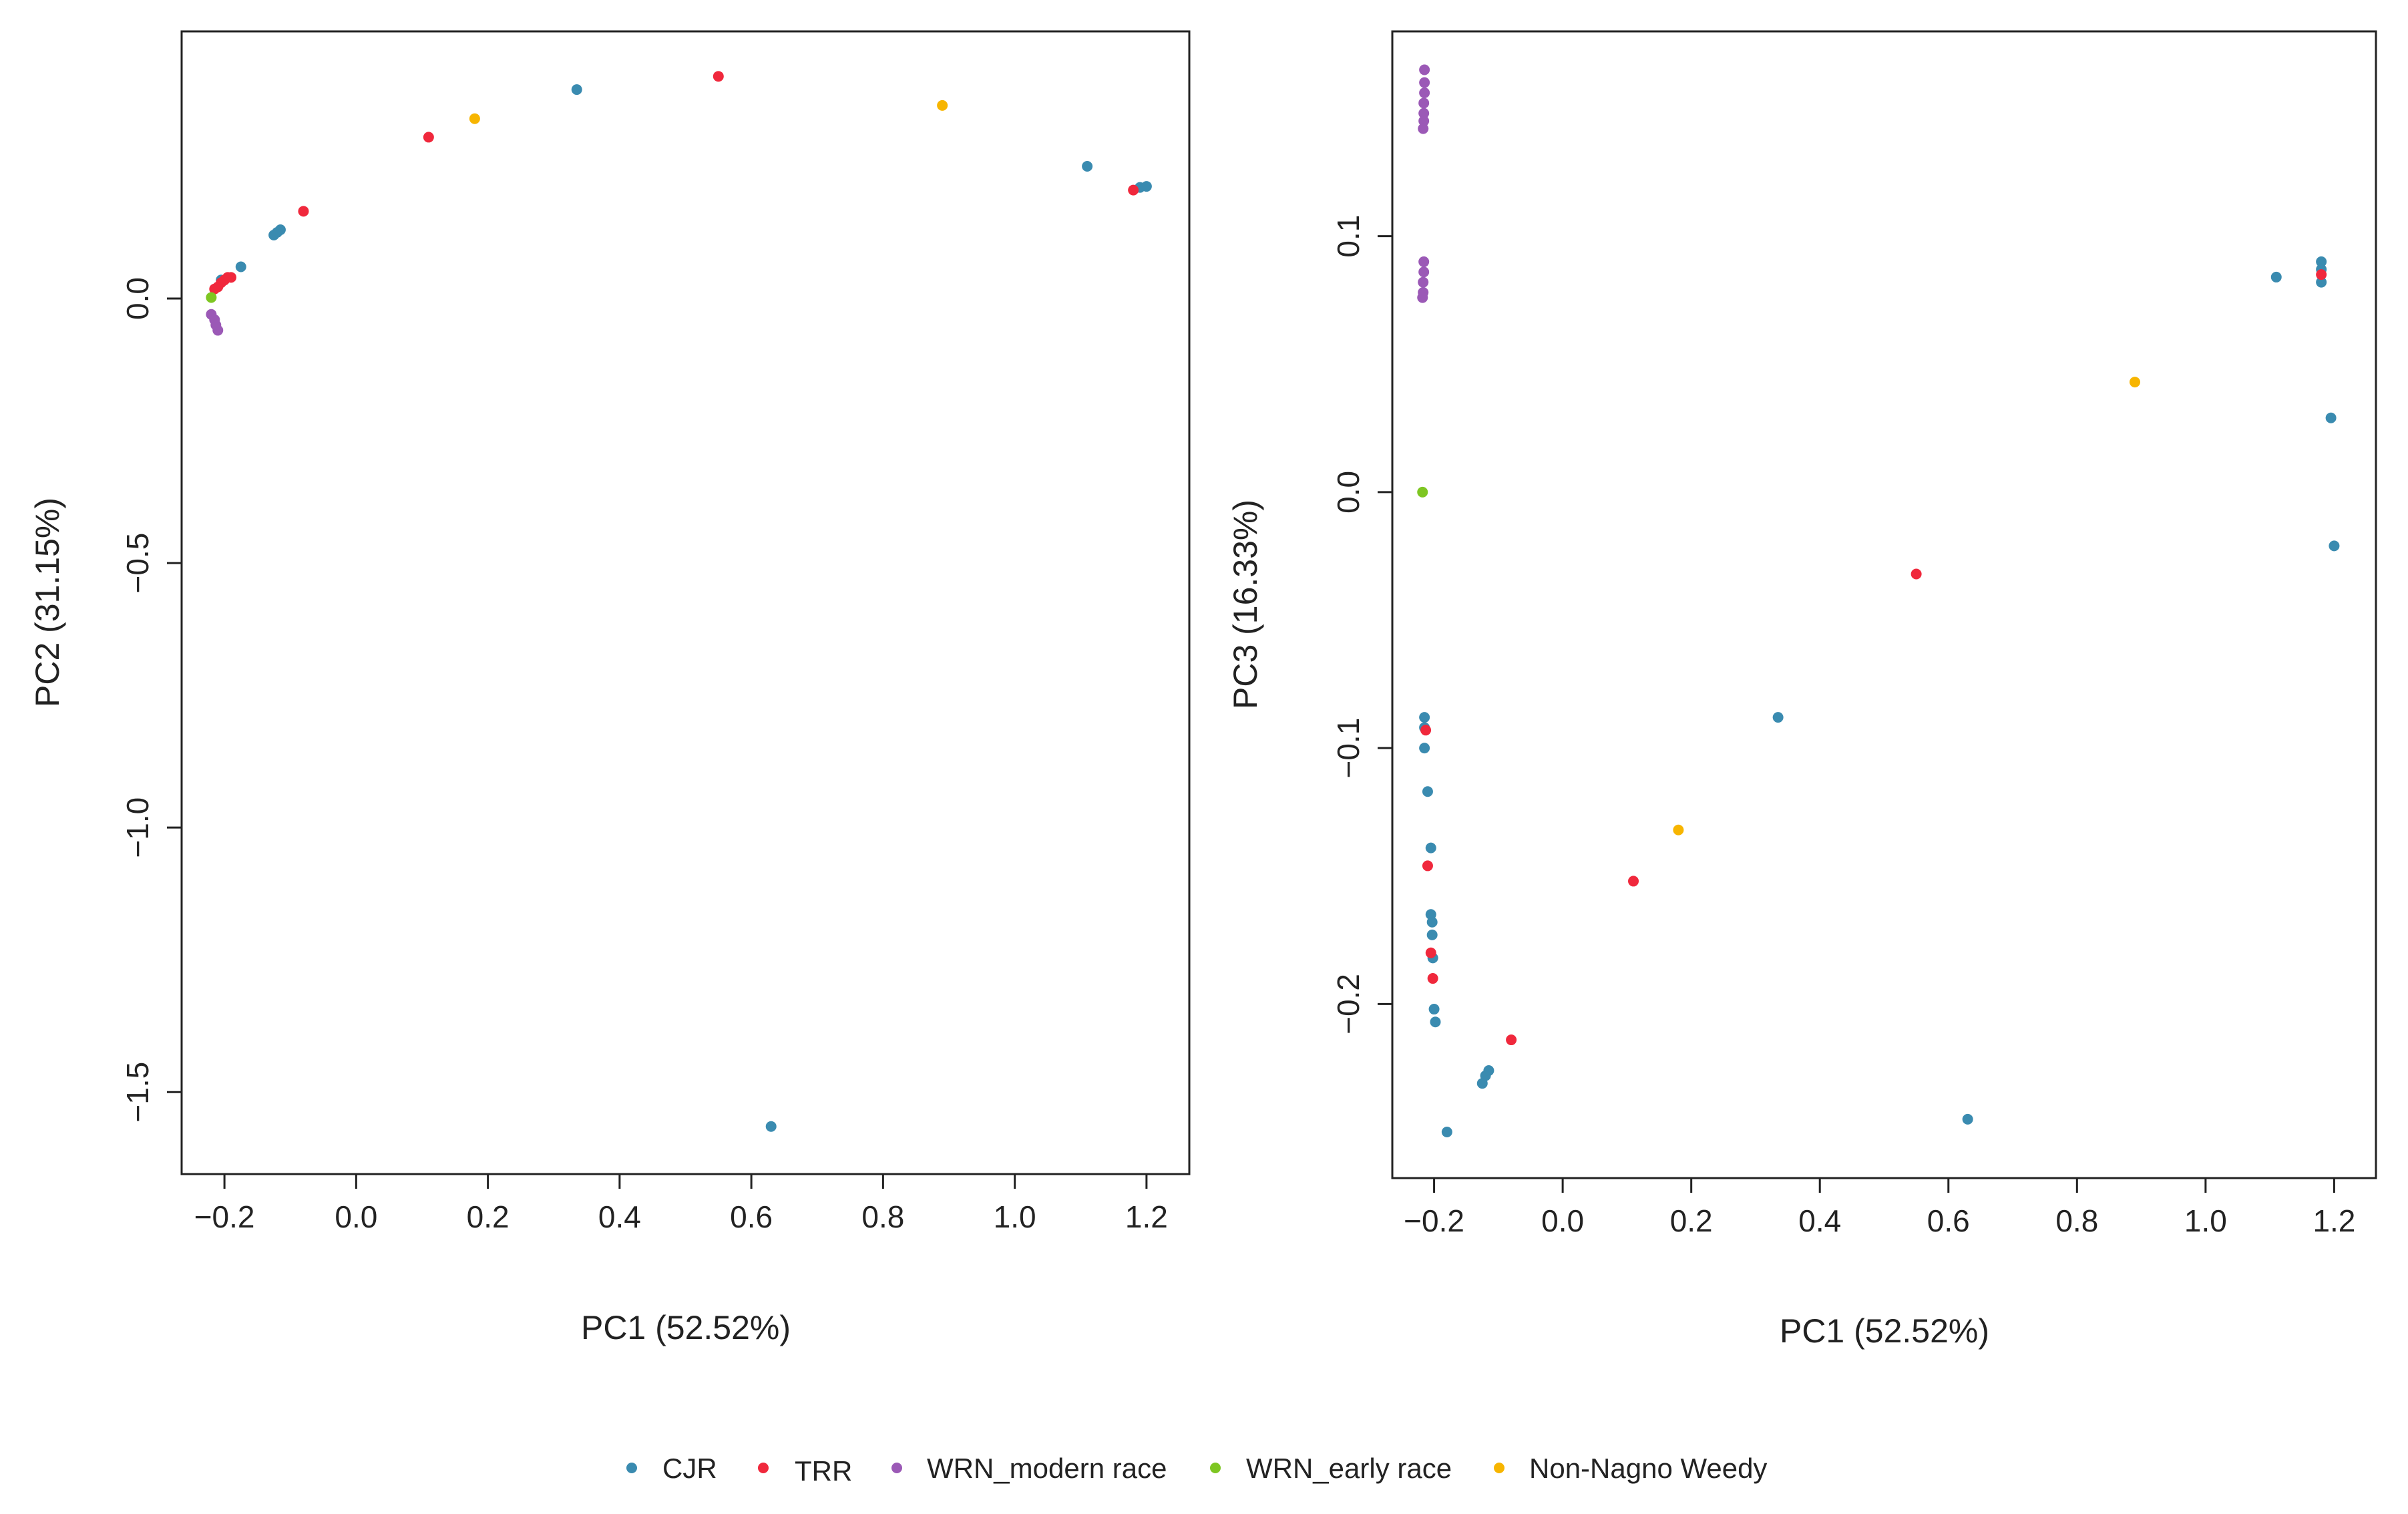 This screenshot has height=1514, width=2408. I want to click on x-tick-label-pc1-pc3-5: 0.8, so click(2076, 1220).